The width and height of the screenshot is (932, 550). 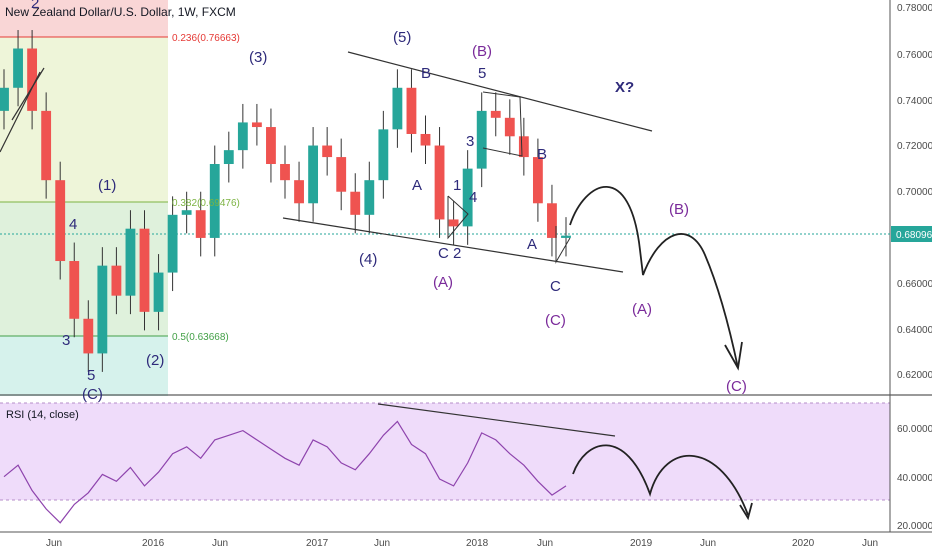 What do you see at coordinates (42, 415) in the screenshot?
I see `rsi-title: RSI (14, close)` at bounding box center [42, 415].